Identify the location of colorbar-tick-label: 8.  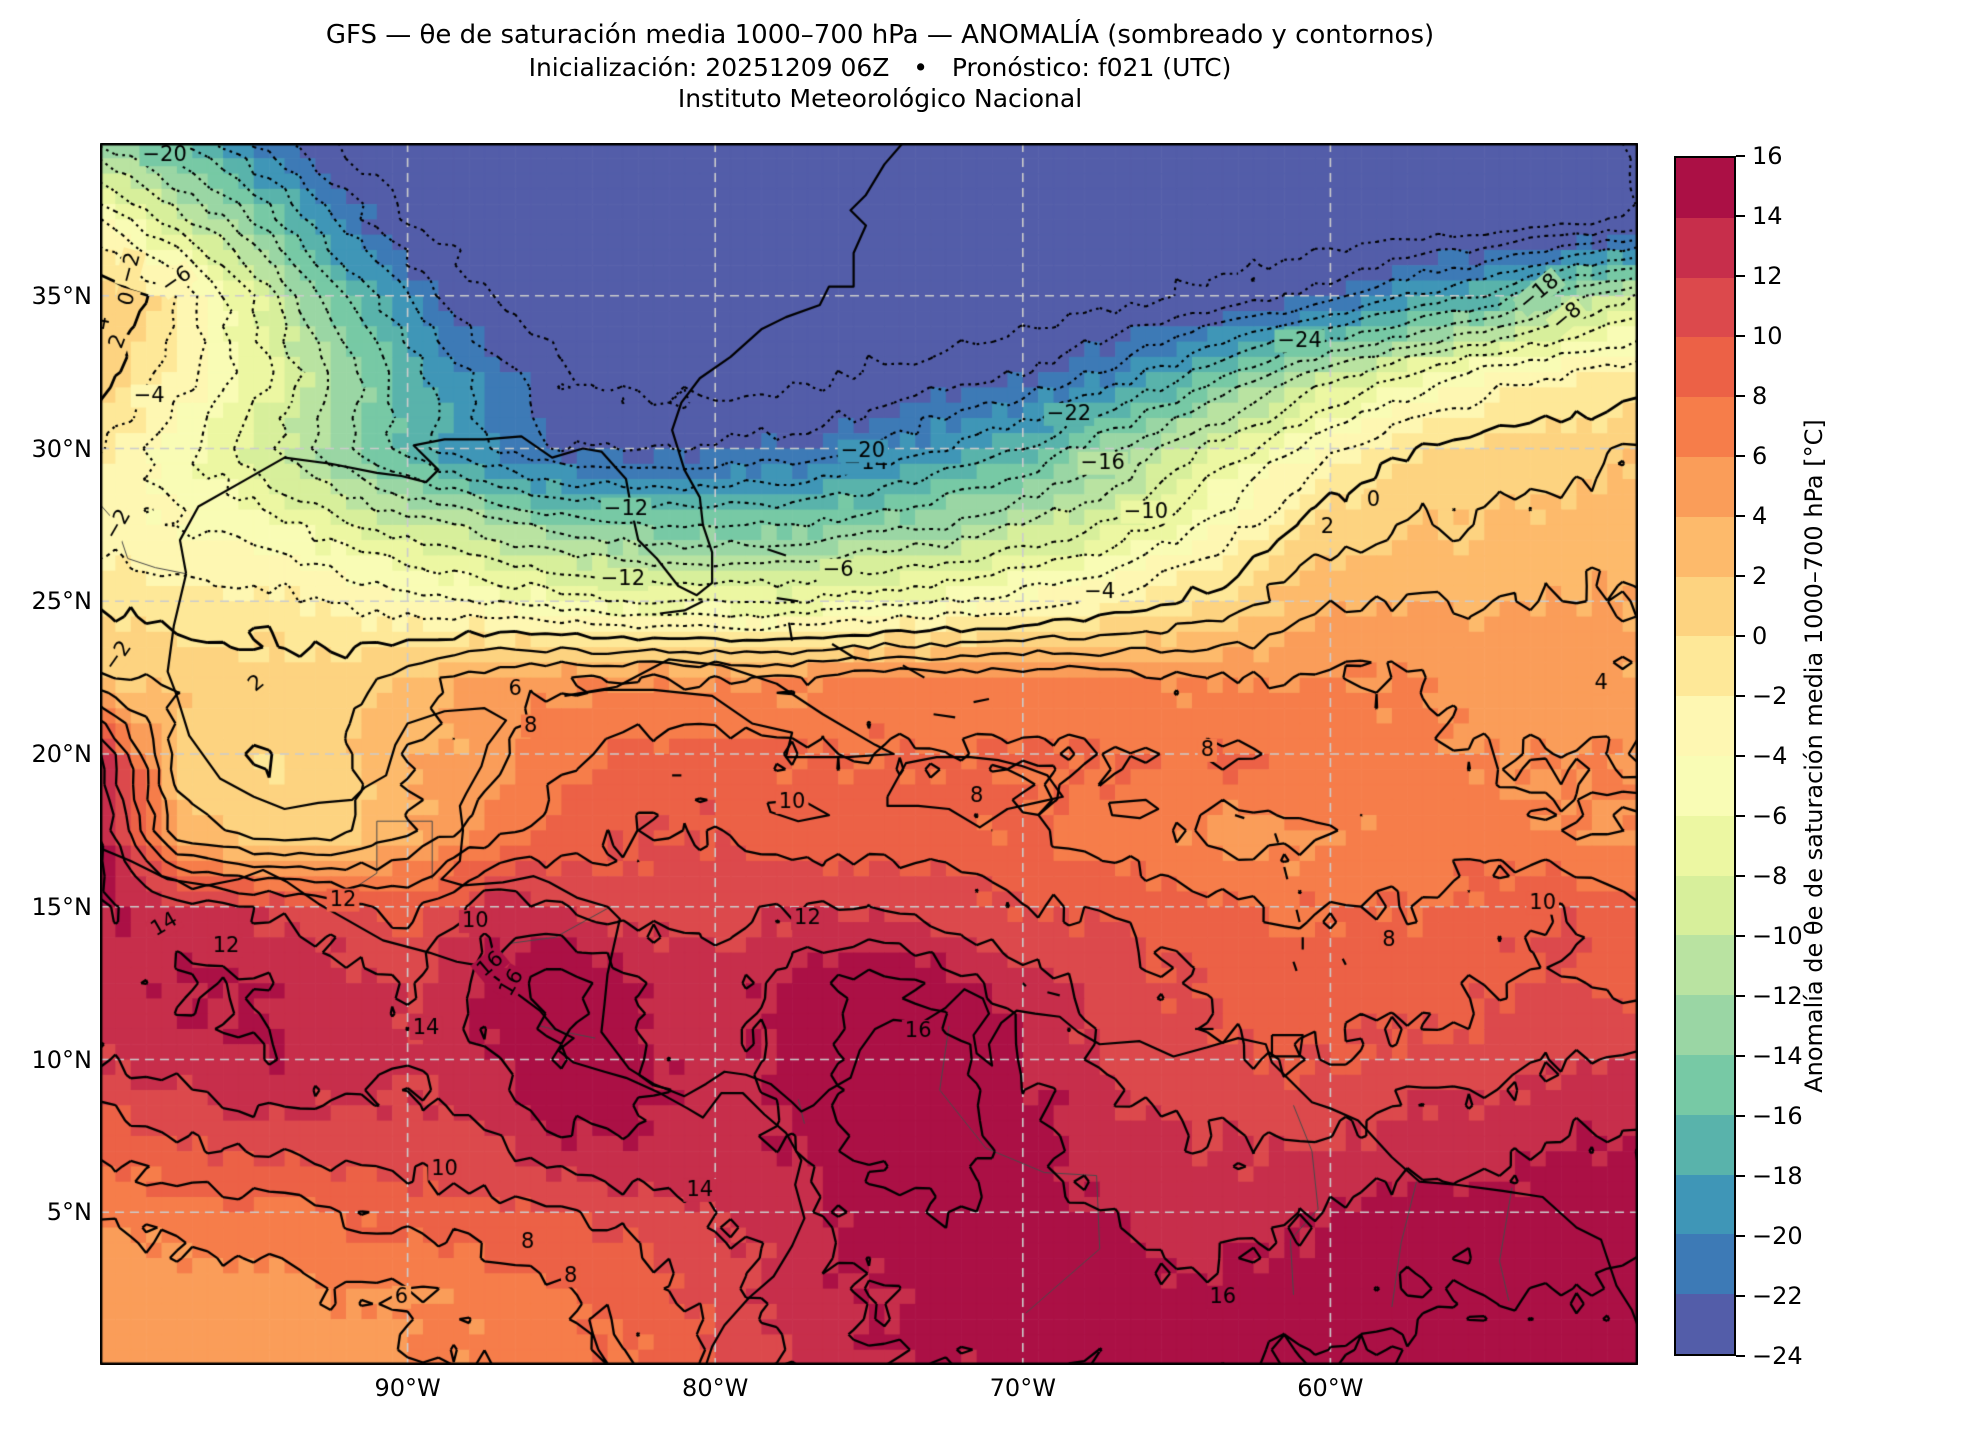
(1760, 396).